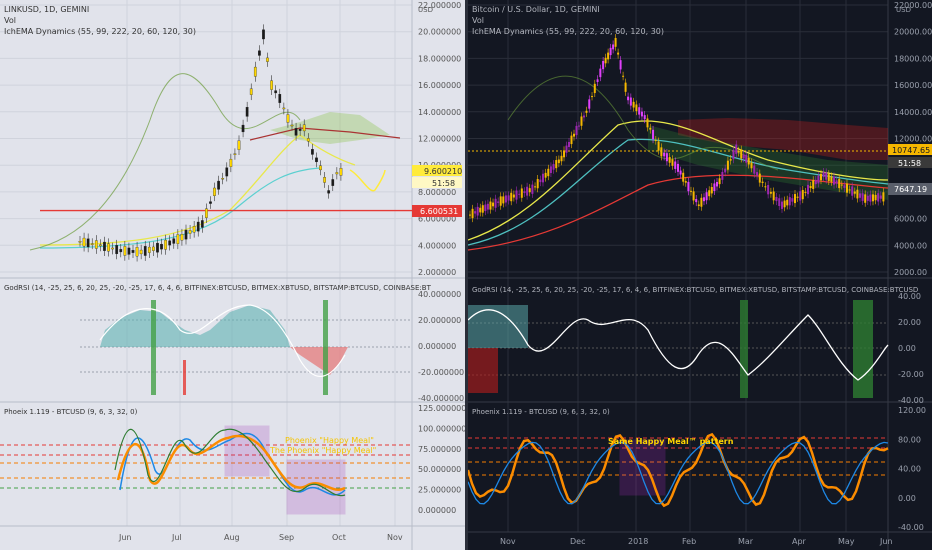  Describe the element at coordinates (443, 183) in the screenshot. I see `countdown: 51:58` at that location.